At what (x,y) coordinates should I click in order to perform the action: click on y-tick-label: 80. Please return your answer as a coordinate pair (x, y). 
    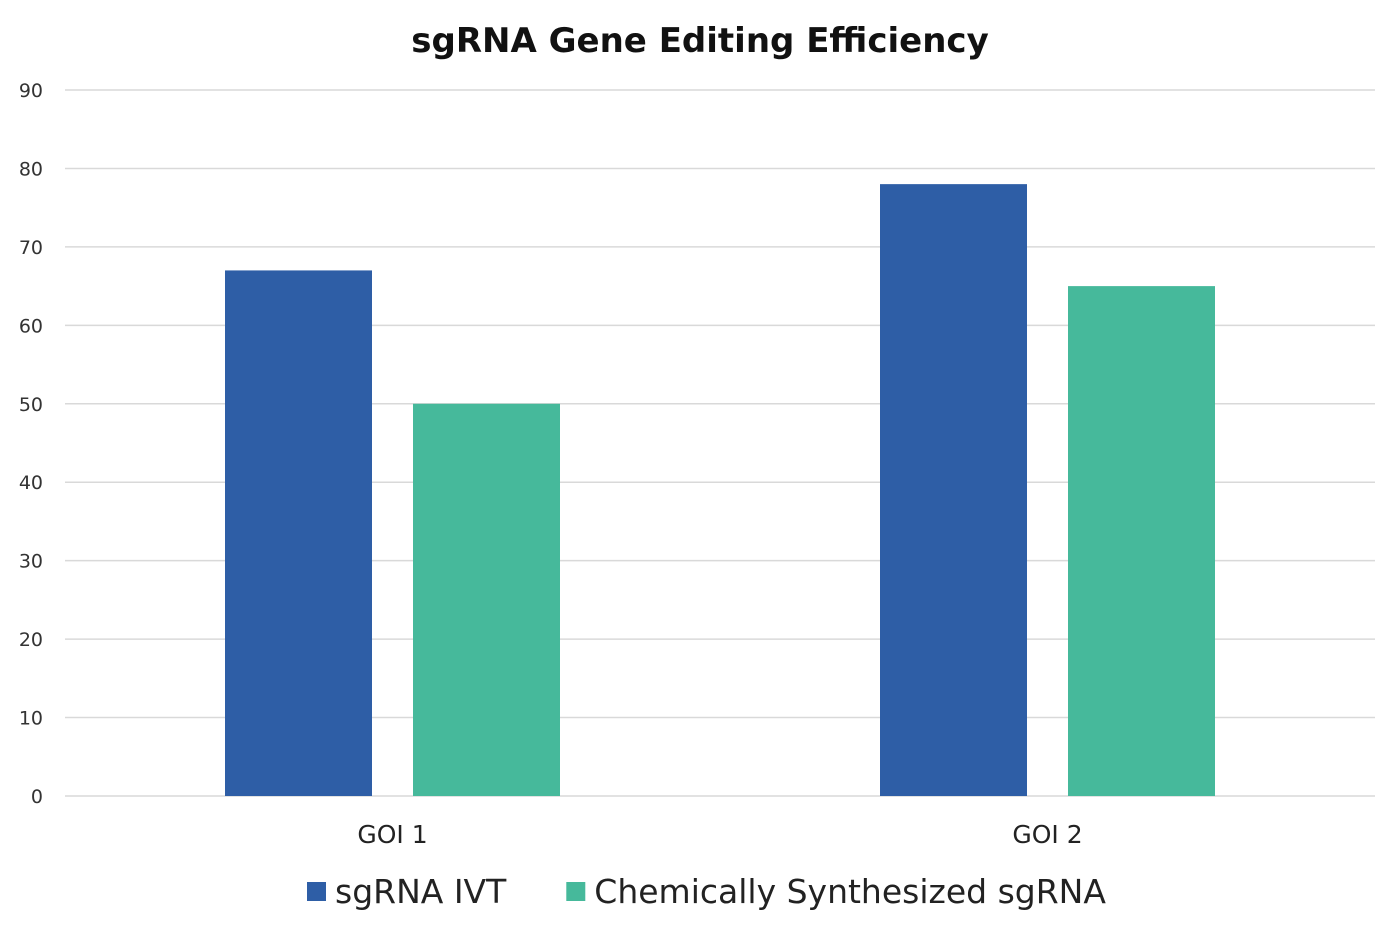
    Looking at the image, I should click on (31, 169).